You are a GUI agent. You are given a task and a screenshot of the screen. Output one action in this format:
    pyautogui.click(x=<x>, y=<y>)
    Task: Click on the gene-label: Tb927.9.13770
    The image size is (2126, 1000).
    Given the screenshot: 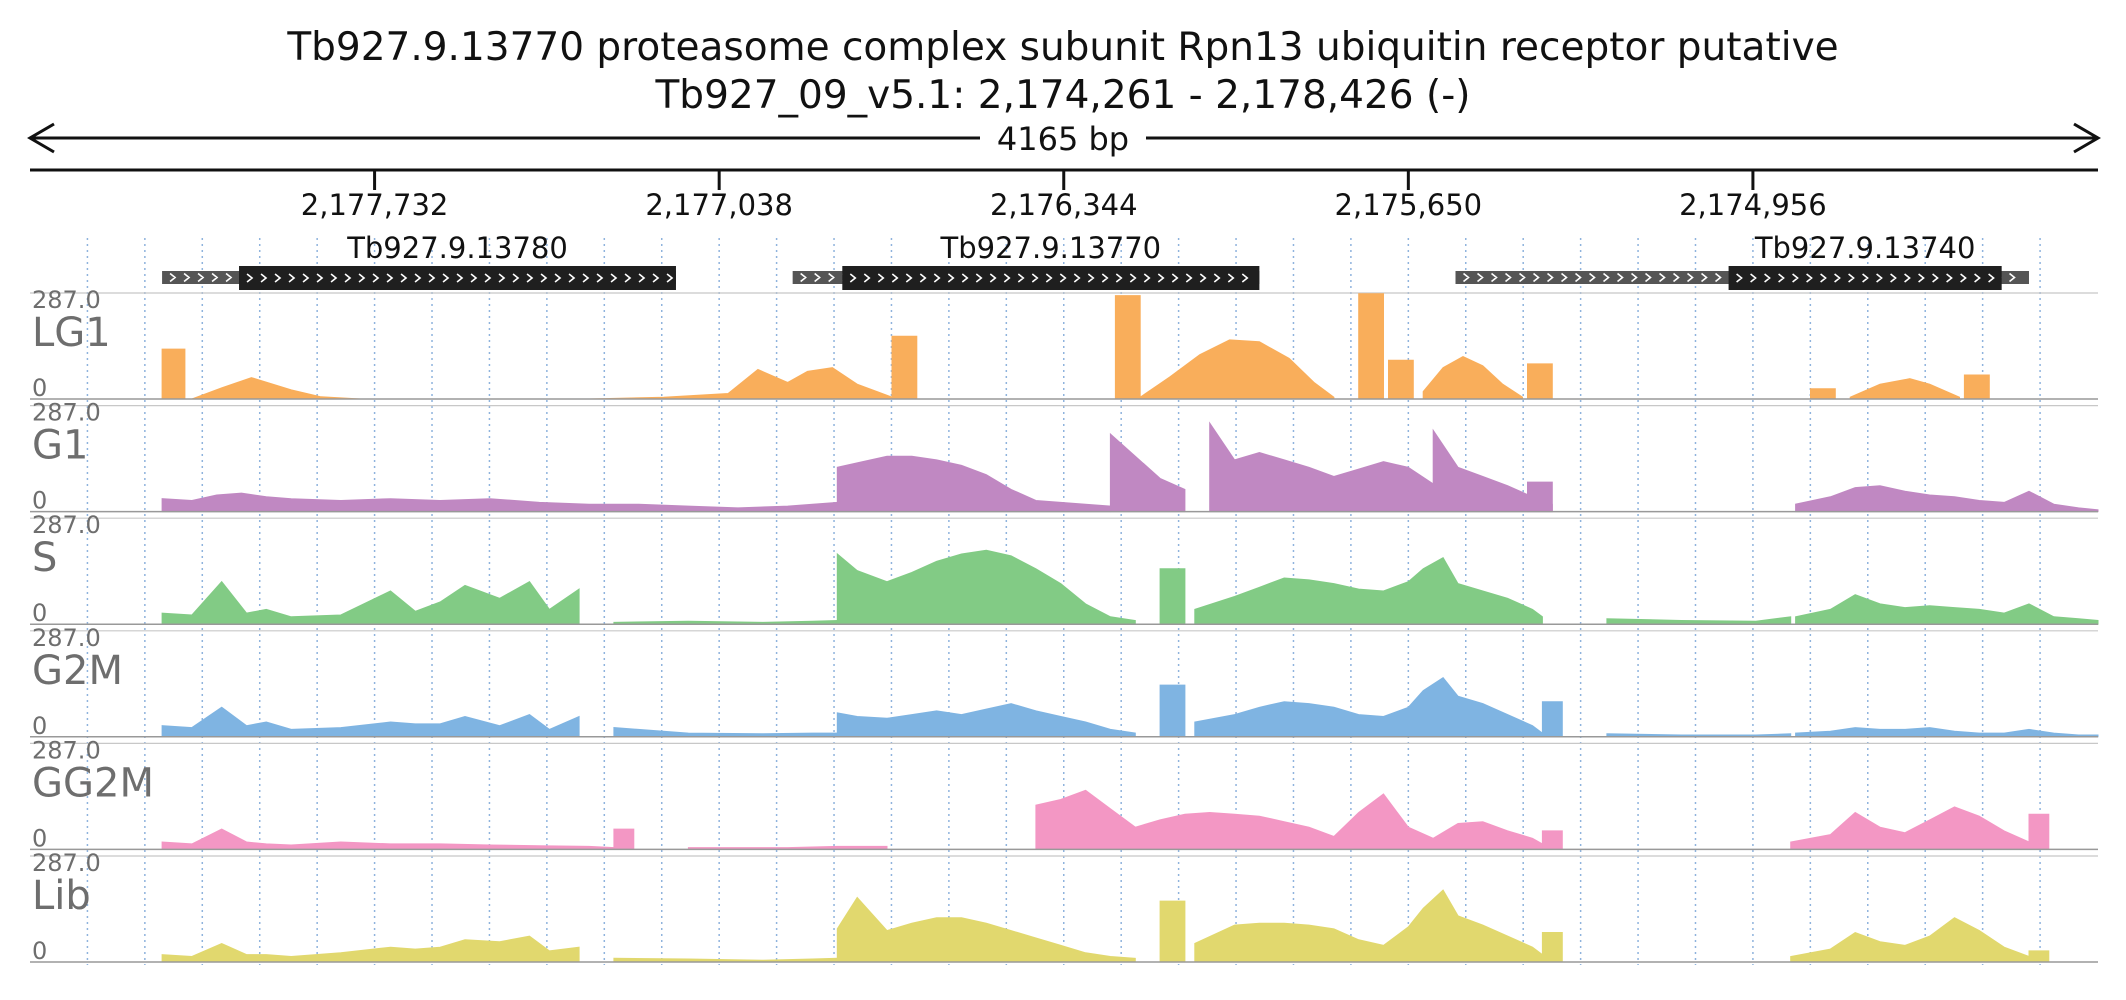 What is the action you would take?
    pyautogui.click(x=1051, y=248)
    